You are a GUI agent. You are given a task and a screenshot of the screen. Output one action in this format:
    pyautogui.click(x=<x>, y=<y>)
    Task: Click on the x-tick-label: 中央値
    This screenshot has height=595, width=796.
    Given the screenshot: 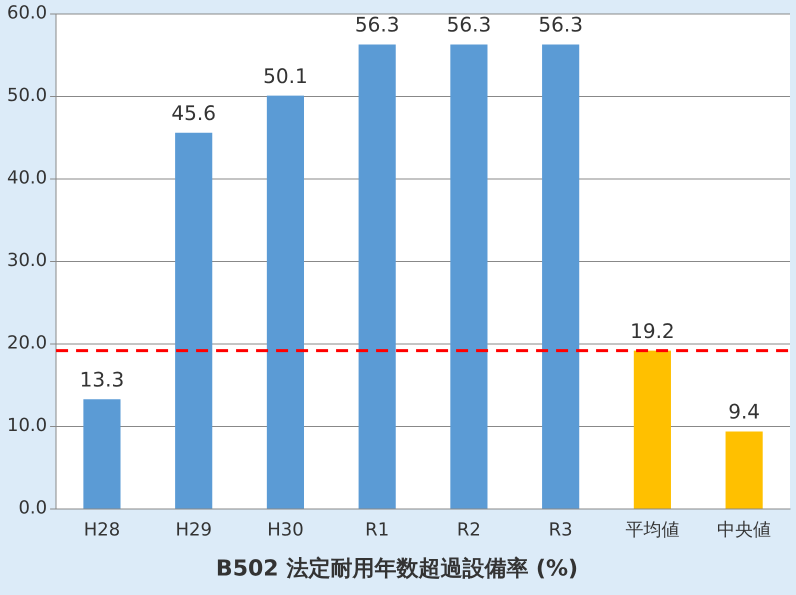 What is the action you would take?
    pyautogui.click(x=744, y=529)
    